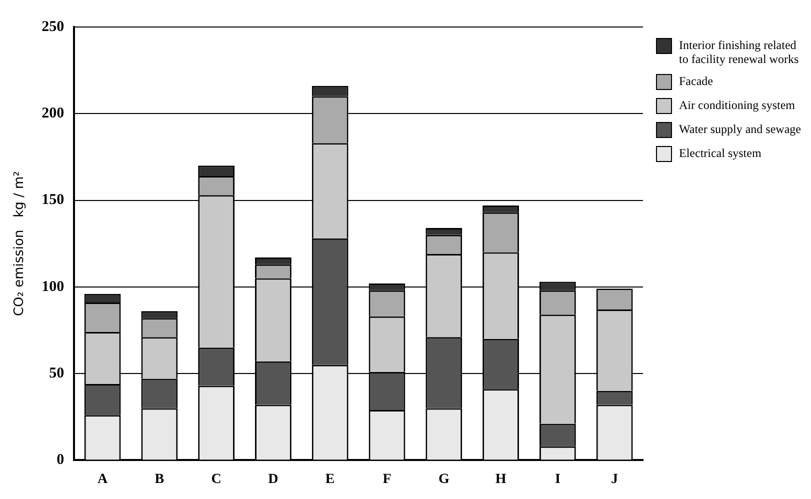 The image size is (811, 499). What do you see at coordinates (20, 243) in the screenshot?
I see `y-axis-title: CO₂ emission kg / m²` at bounding box center [20, 243].